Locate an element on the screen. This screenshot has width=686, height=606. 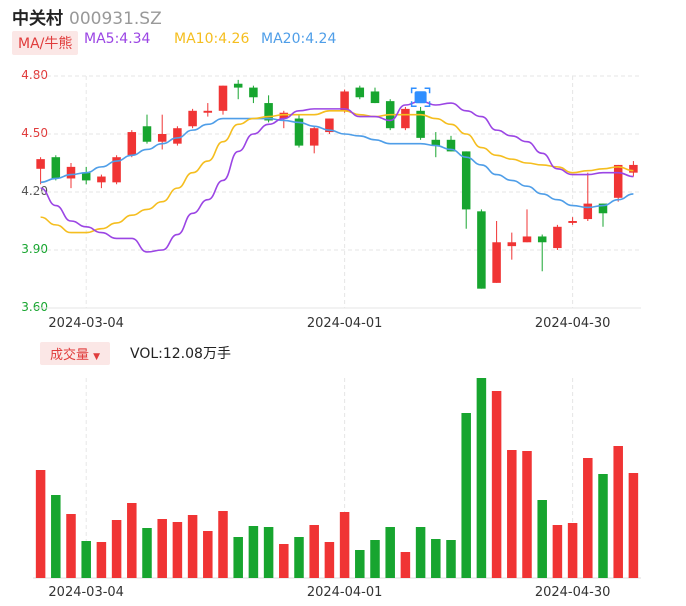
volume-indicator-label: 成交量 is located at coordinates (70, 355).